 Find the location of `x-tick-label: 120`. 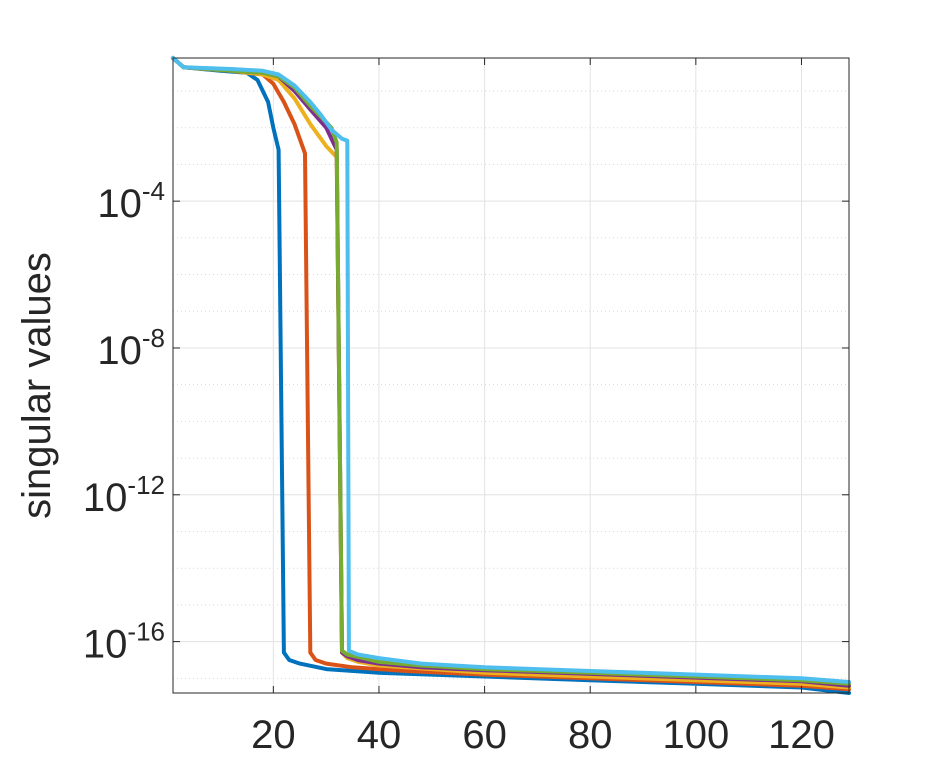

x-tick-label: 120 is located at coordinates (801, 735).